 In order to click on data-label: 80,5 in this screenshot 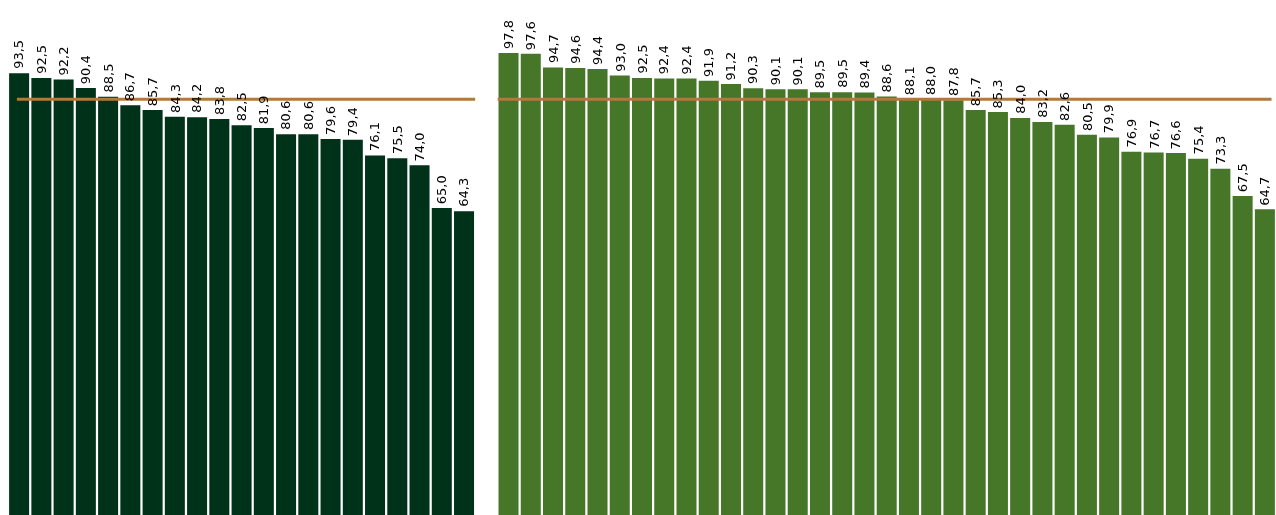, I will do `click(1087, 117)`.